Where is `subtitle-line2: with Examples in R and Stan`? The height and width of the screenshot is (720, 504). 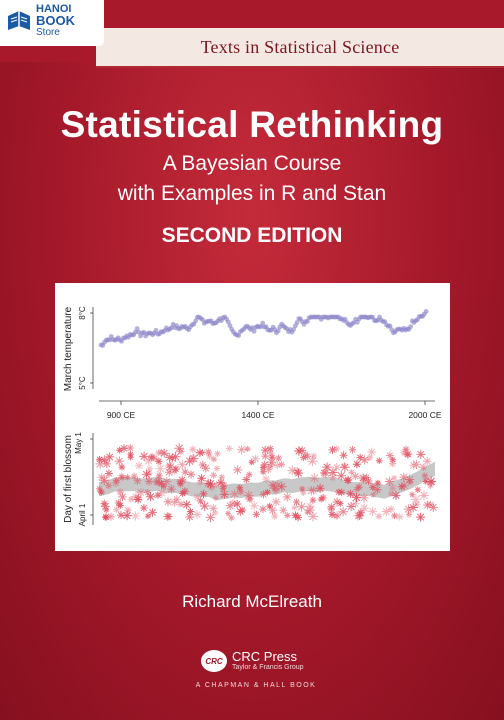 subtitle-line2: with Examples in R and Stan is located at coordinates (252, 193).